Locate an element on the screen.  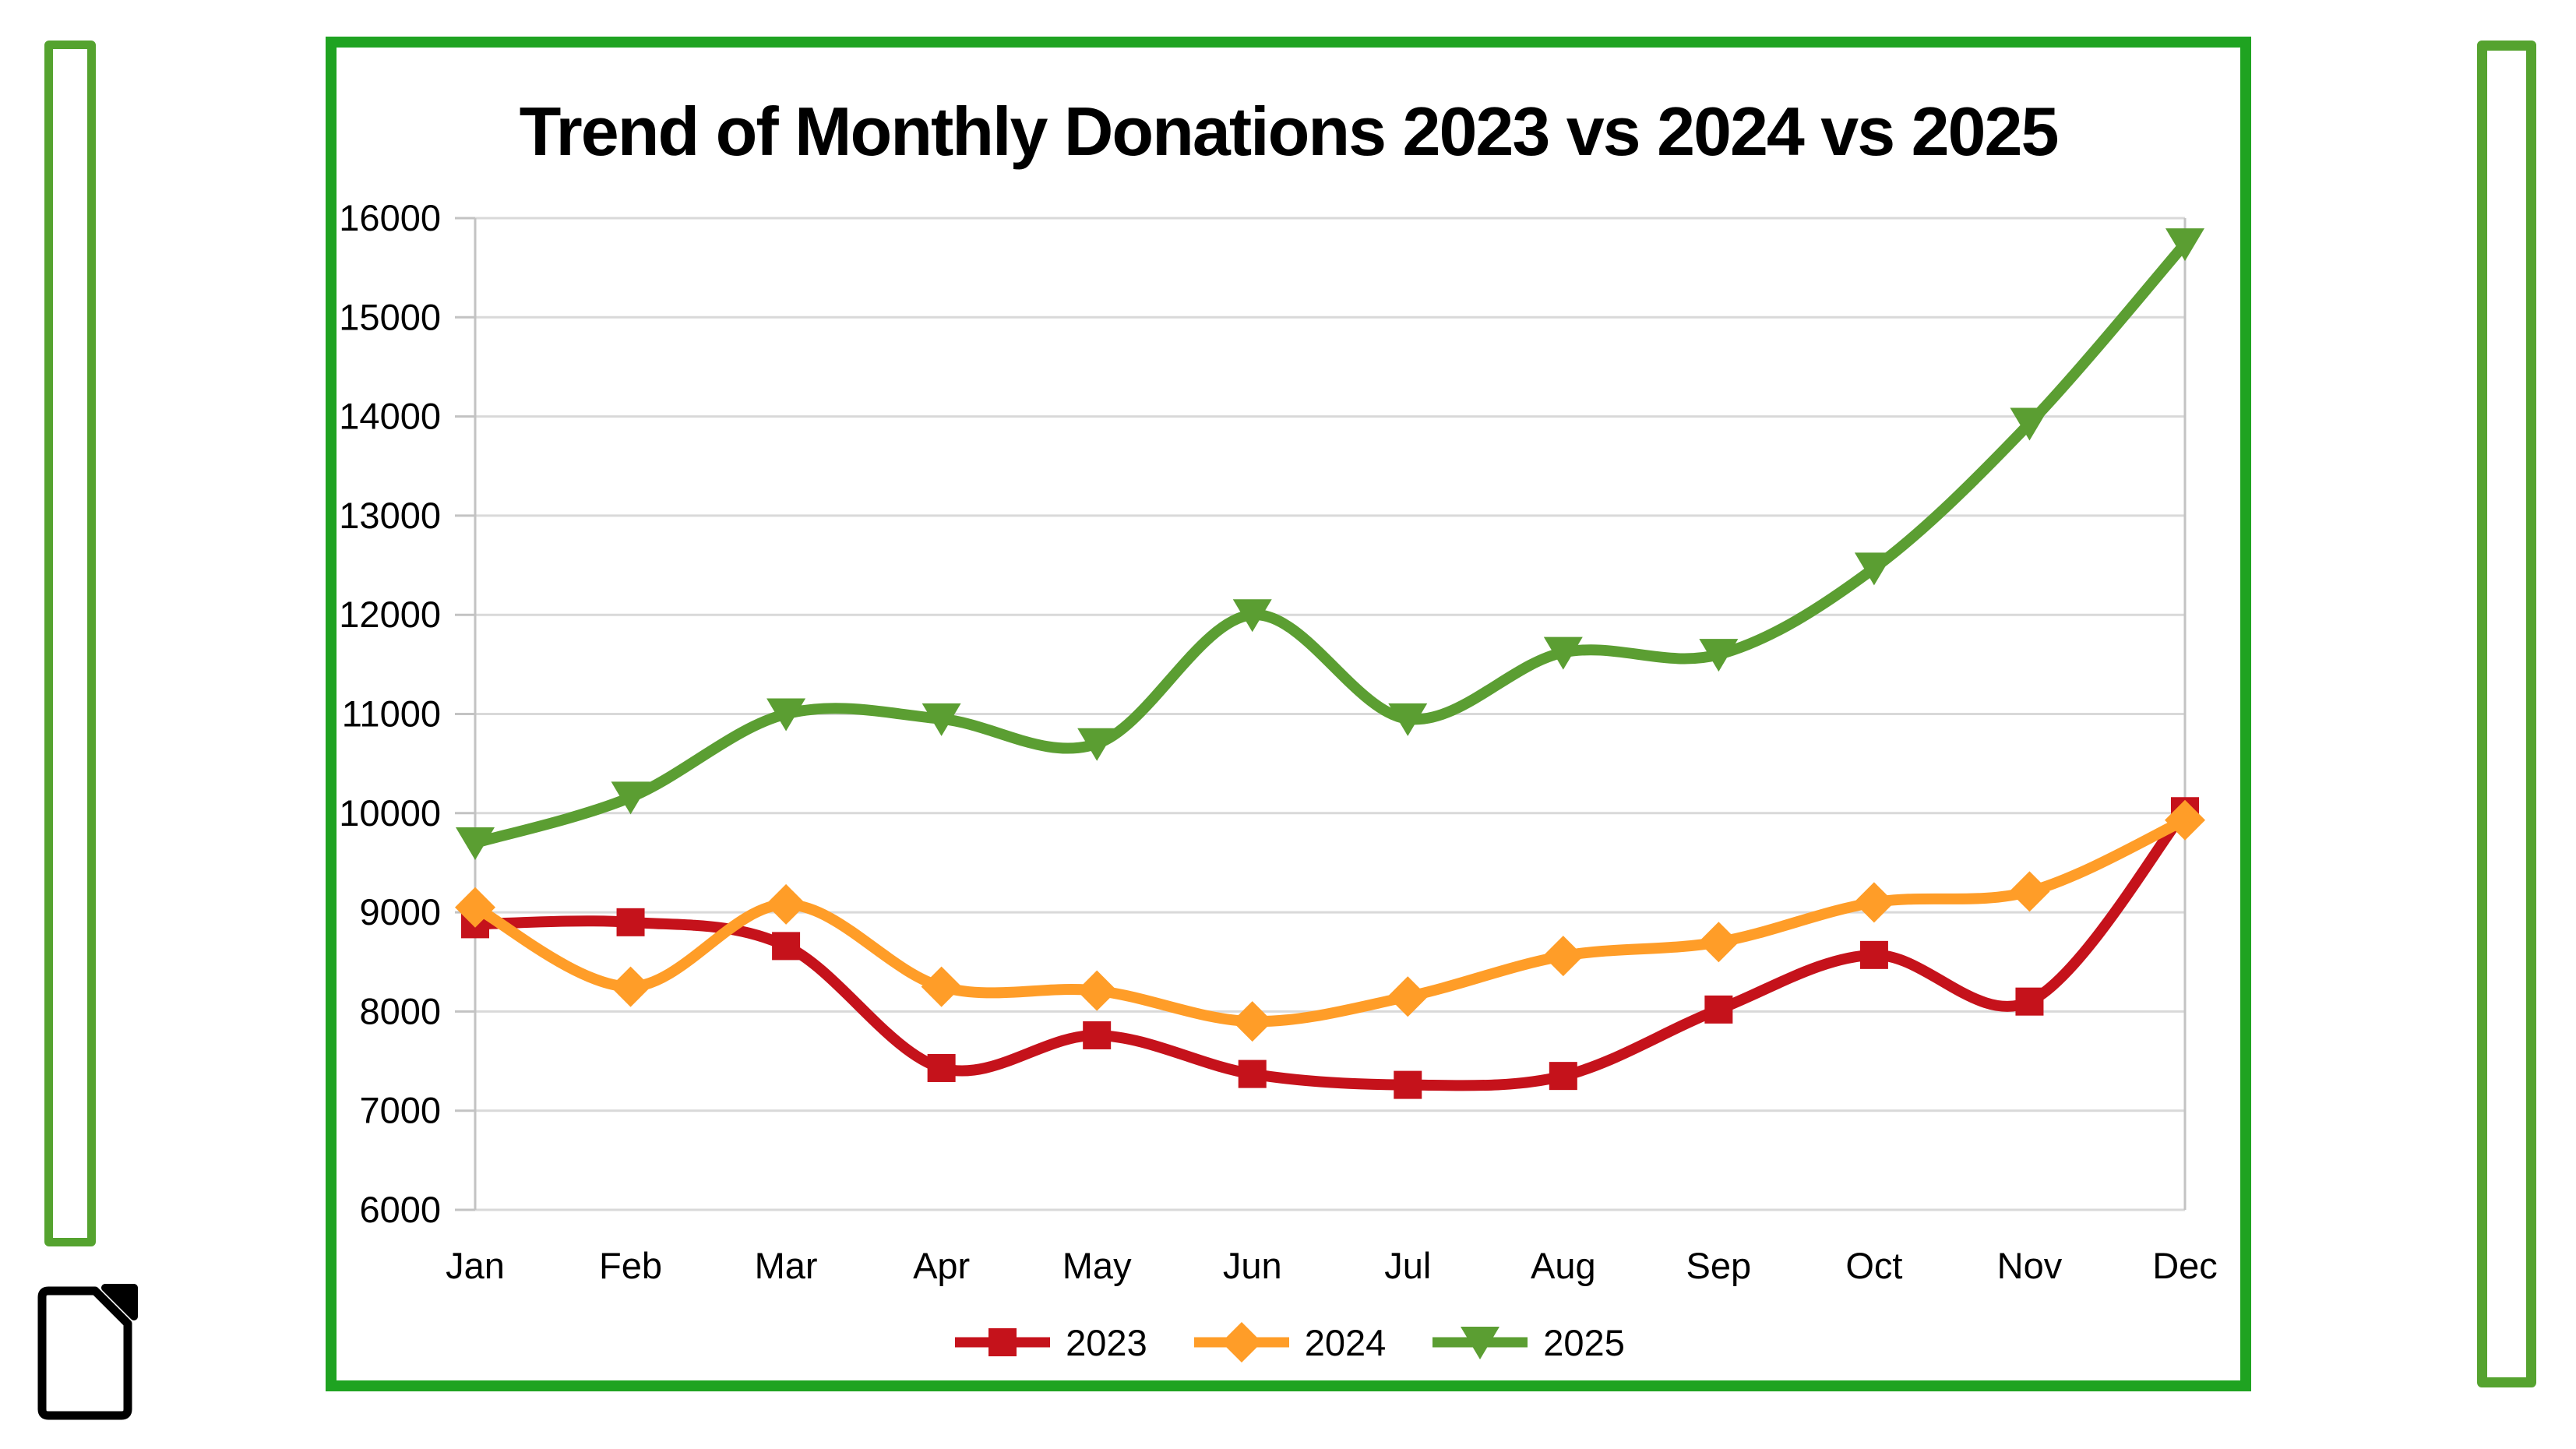
svg-text: Apr is located at coordinates (941, 1265).